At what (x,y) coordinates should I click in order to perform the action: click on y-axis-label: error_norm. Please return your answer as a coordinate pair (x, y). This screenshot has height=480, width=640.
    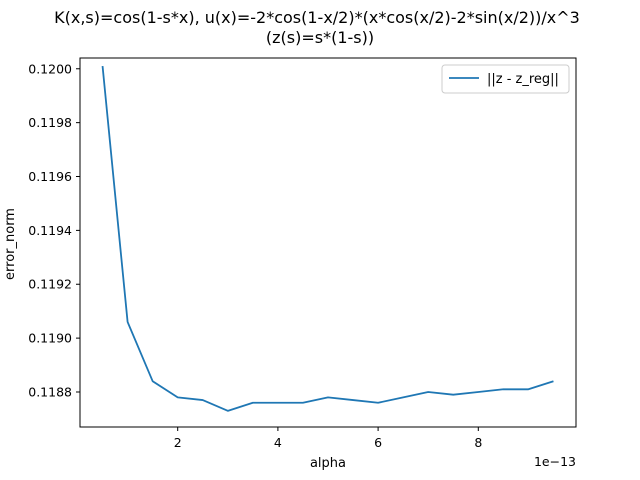
    Looking at the image, I should click on (10, 244).